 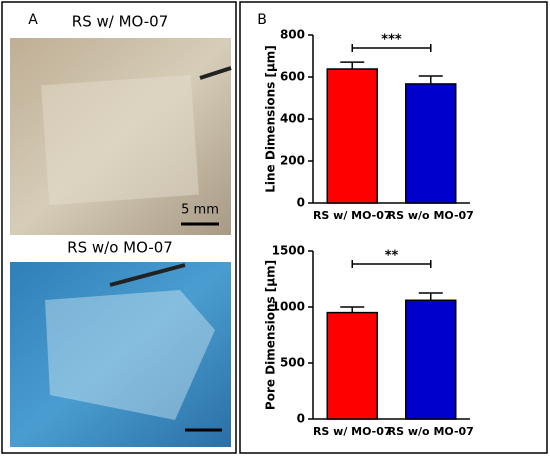 I want to click on y-tick-label: 800, so click(x=292, y=35).